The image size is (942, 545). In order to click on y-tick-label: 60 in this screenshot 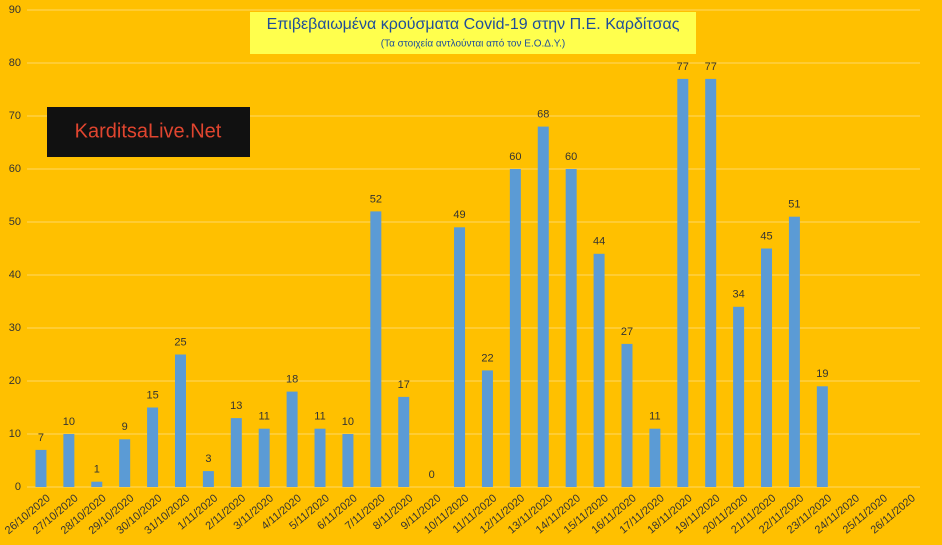, I will do `click(15, 169)`.